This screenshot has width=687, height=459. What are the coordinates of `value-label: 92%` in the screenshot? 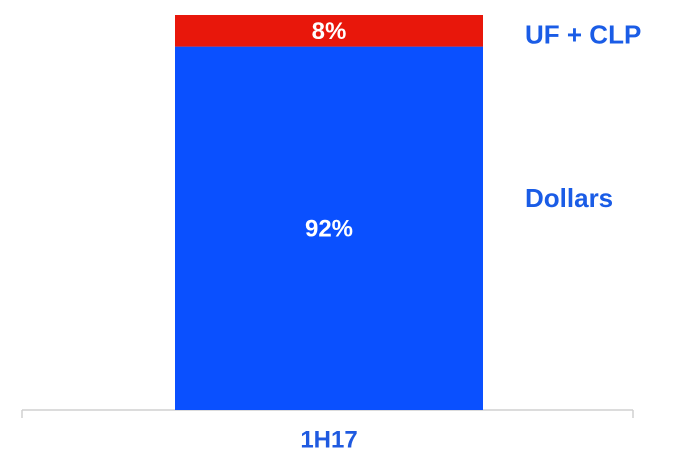 It's located at (329, 229).